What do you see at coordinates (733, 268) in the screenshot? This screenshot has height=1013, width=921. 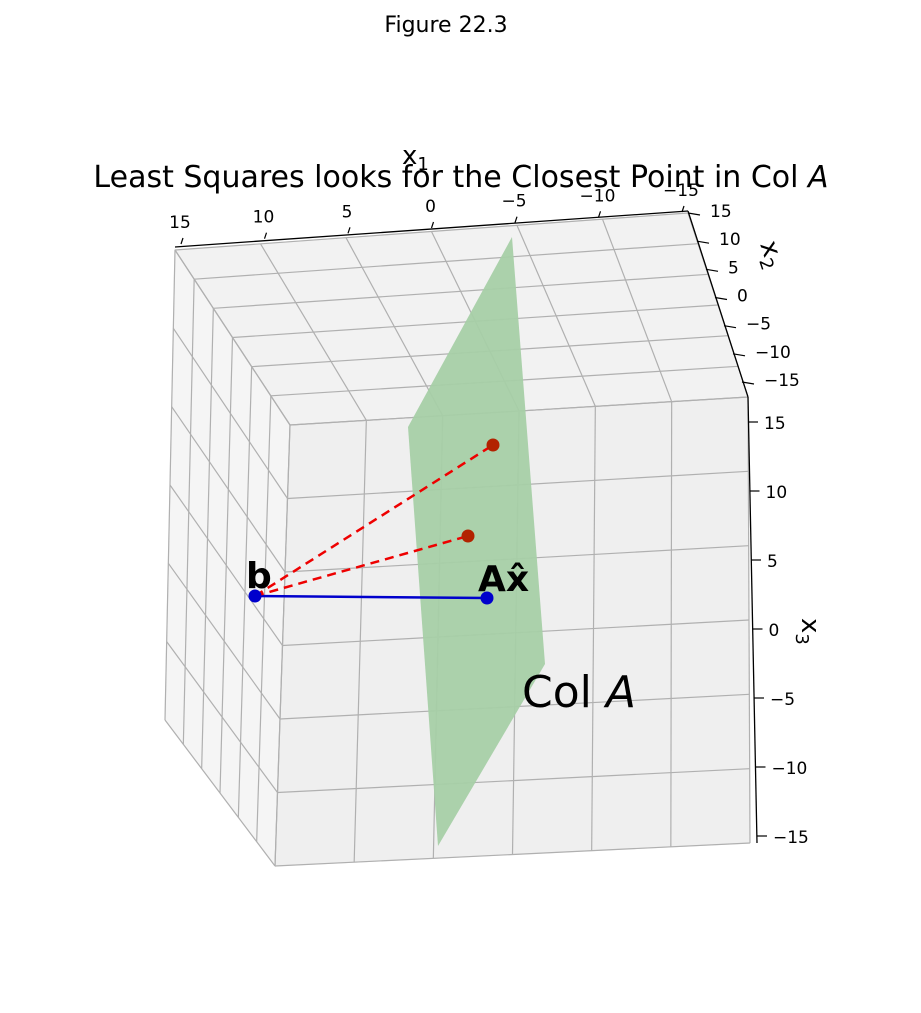 I see `x2-tick-label: 5` at bounding box center [733, 268].